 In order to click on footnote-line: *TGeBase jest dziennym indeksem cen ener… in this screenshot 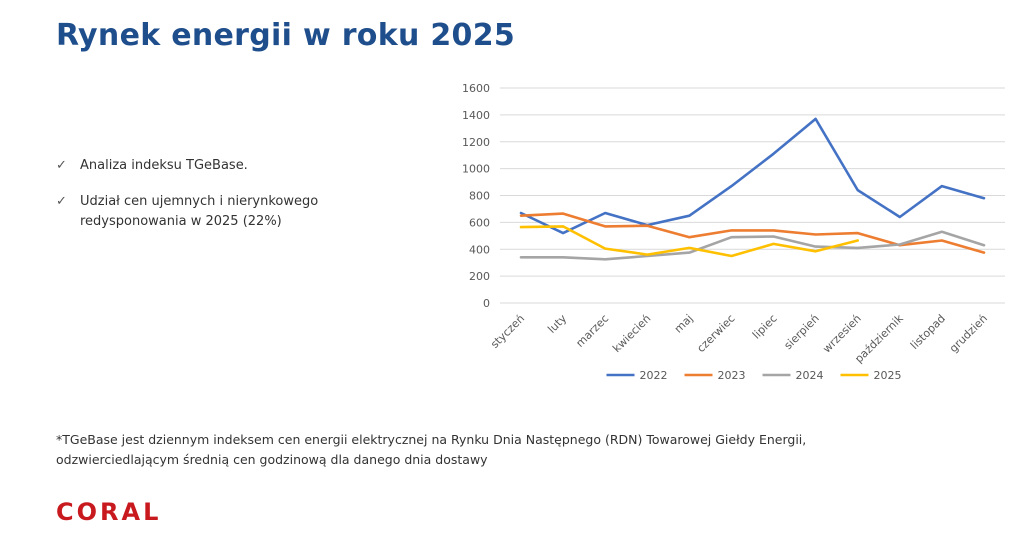, I will do `click(431, 439)`.